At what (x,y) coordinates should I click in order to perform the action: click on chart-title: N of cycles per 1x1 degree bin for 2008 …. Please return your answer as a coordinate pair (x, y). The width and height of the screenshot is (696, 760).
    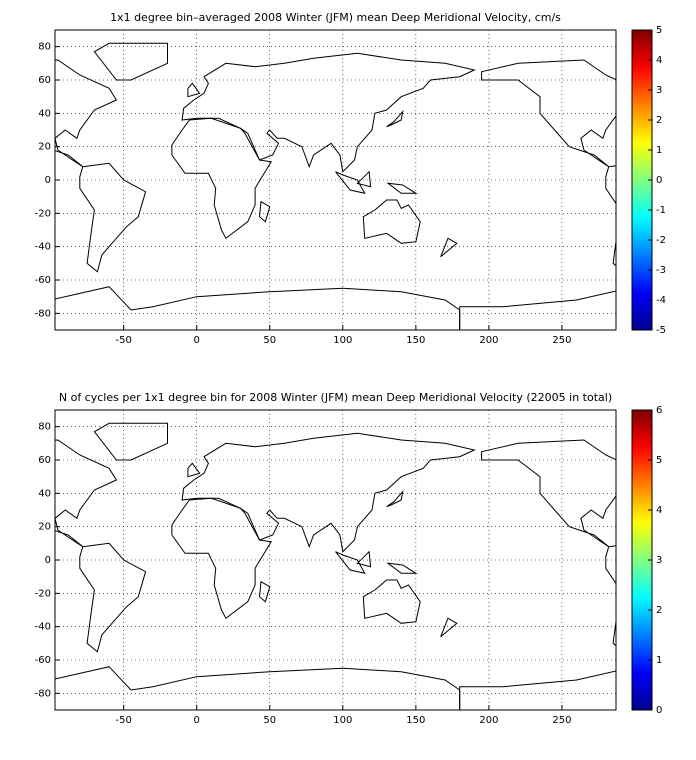
    Looking at the image, I should click on (335, 397).